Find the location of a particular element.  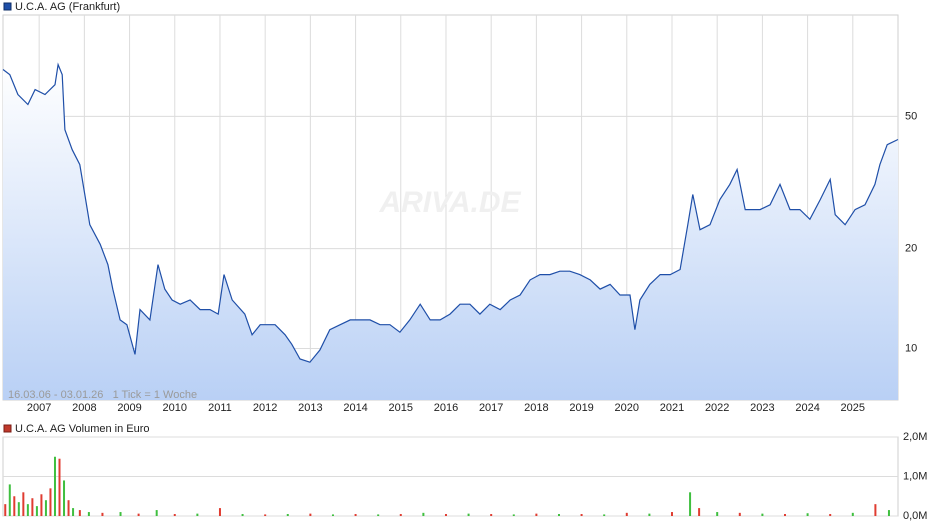

y-tick-label: 0,0M is located at coordinates (915, 516).